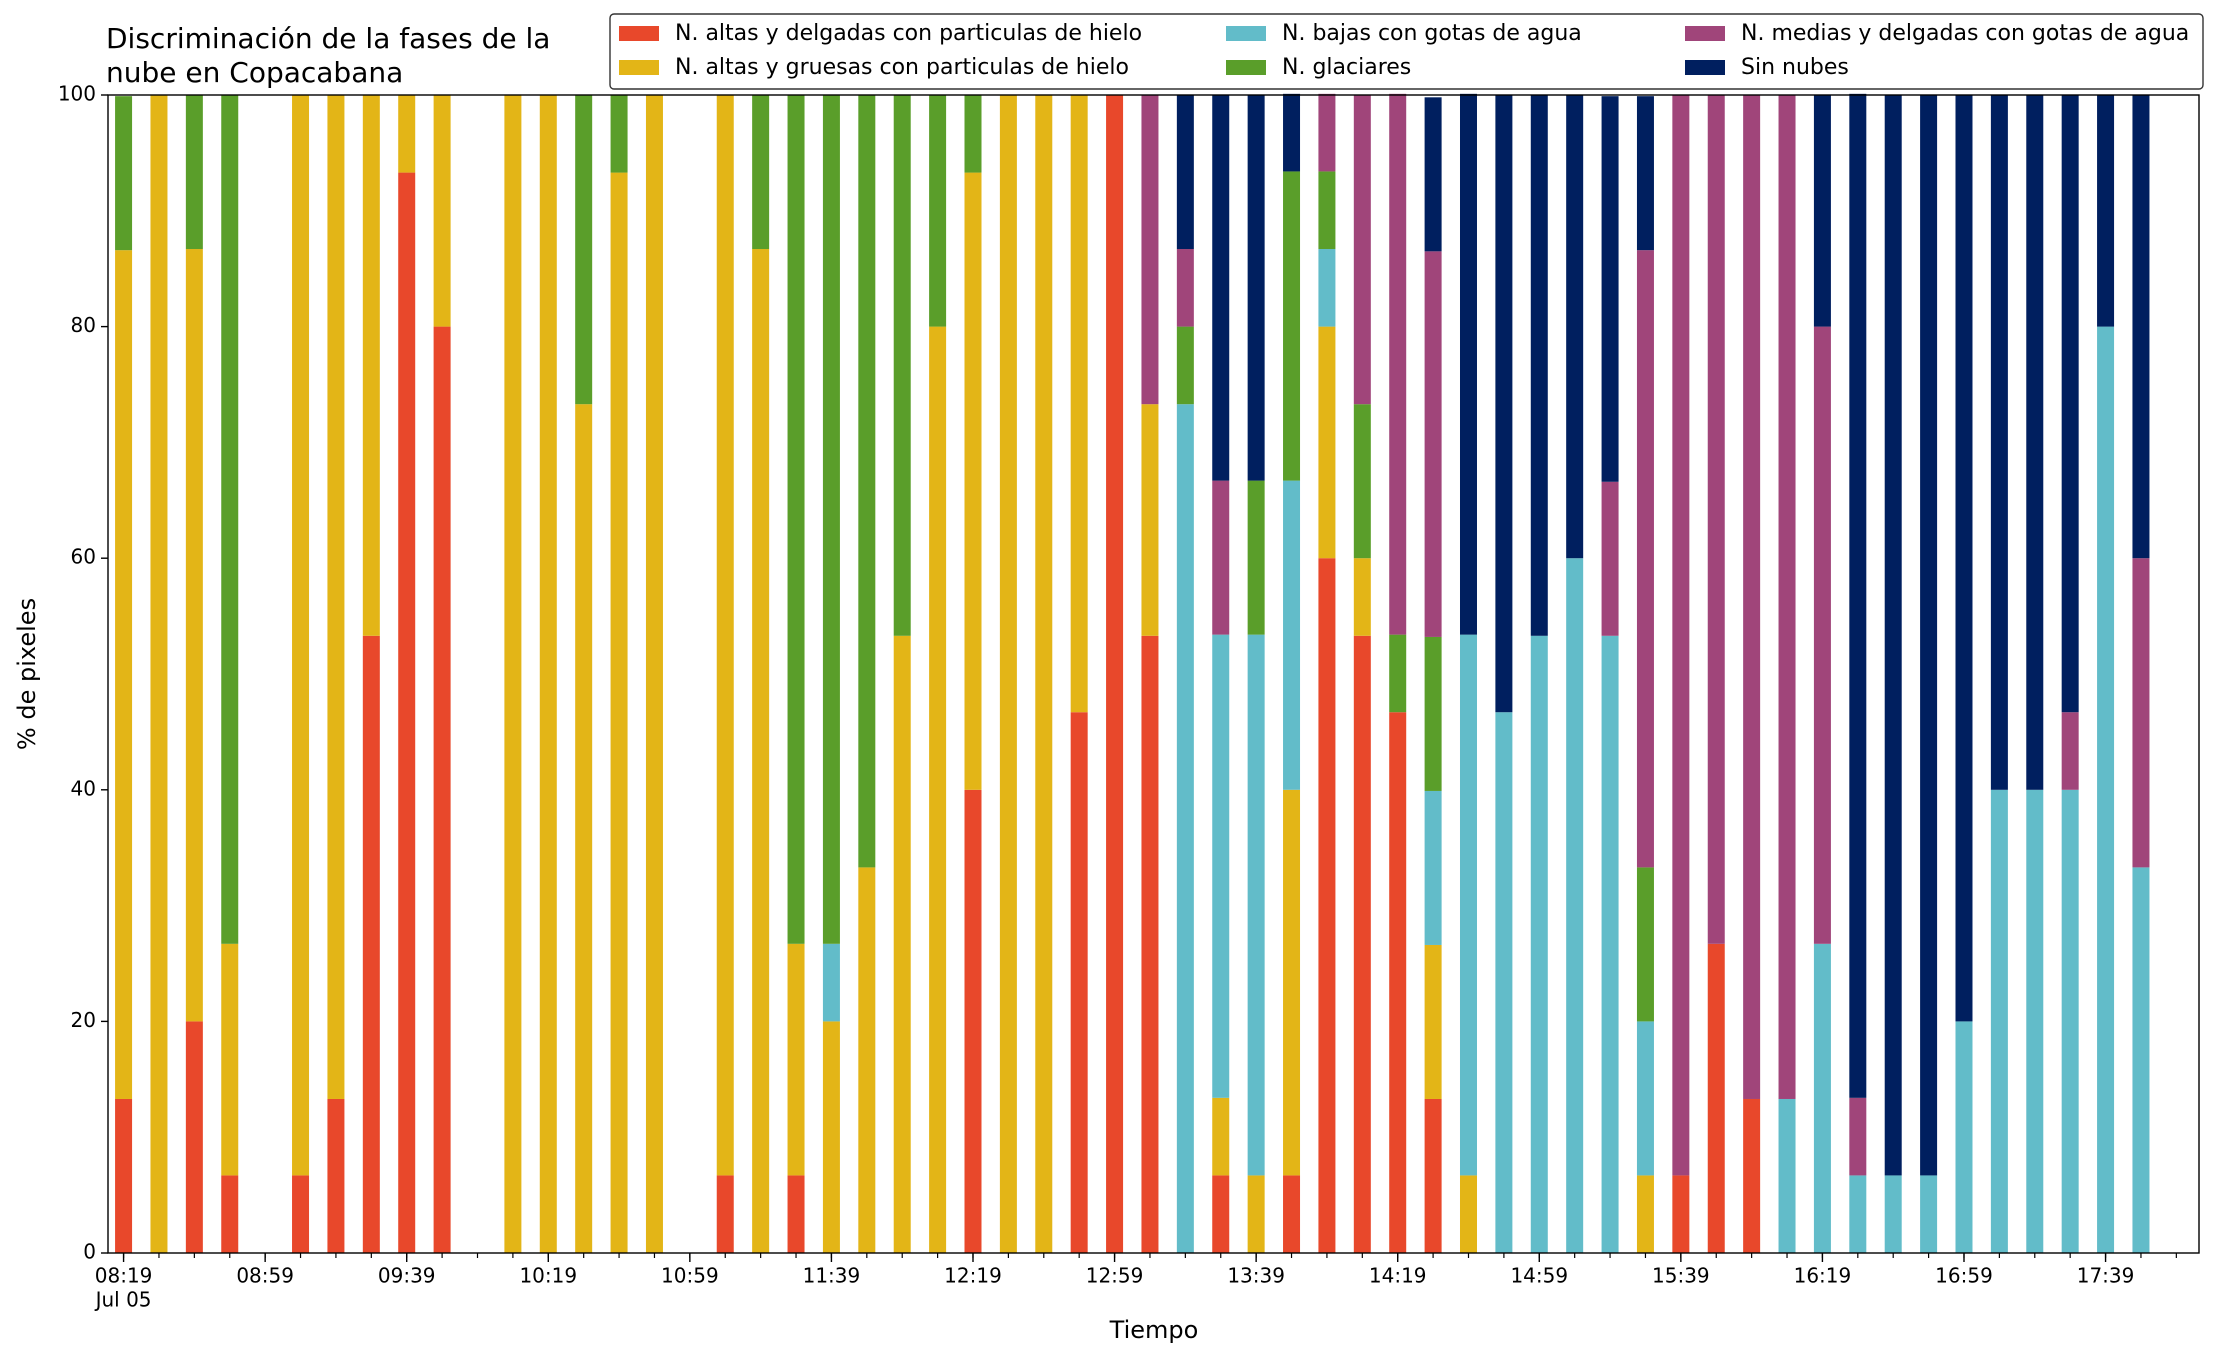  Describe the element at coordinates (1256, 1276) in the screenshot. I see `x-tick-label: 13:39` at that location.